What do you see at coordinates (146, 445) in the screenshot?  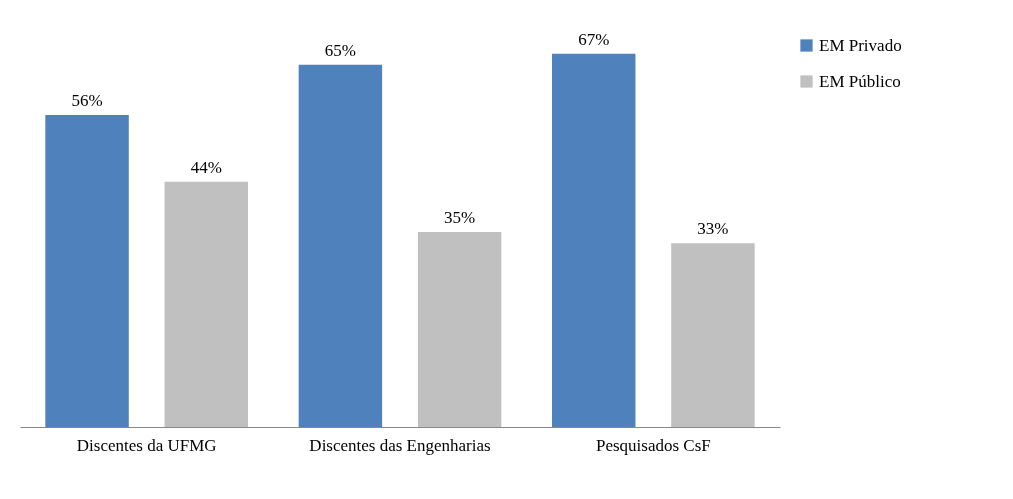 I see `x-tick-label: Discentes da UFMG` at bounding box center [146, 445].